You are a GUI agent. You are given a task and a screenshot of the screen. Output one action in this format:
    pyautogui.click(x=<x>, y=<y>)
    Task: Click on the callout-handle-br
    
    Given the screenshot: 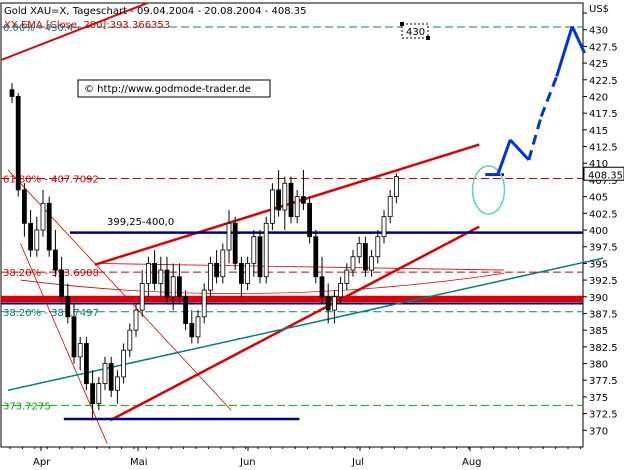 What is the action you would take?
    pyautogui.click(x=428, y=38)
    